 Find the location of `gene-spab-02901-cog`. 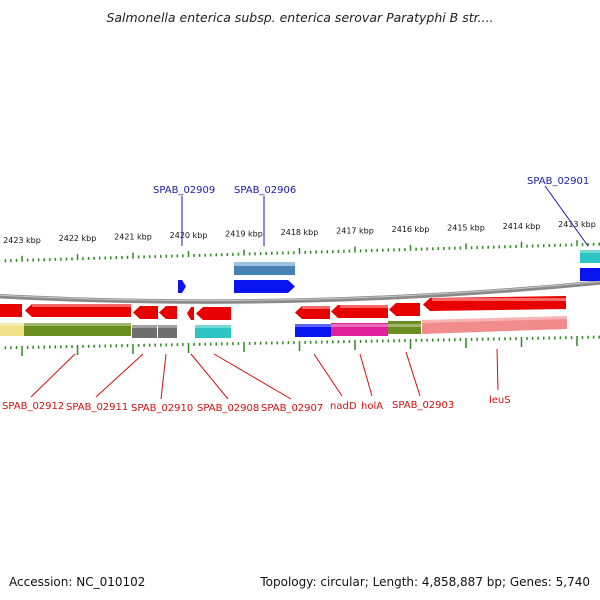

gene-spab-02901-cog is located at coordinates (590, 256).